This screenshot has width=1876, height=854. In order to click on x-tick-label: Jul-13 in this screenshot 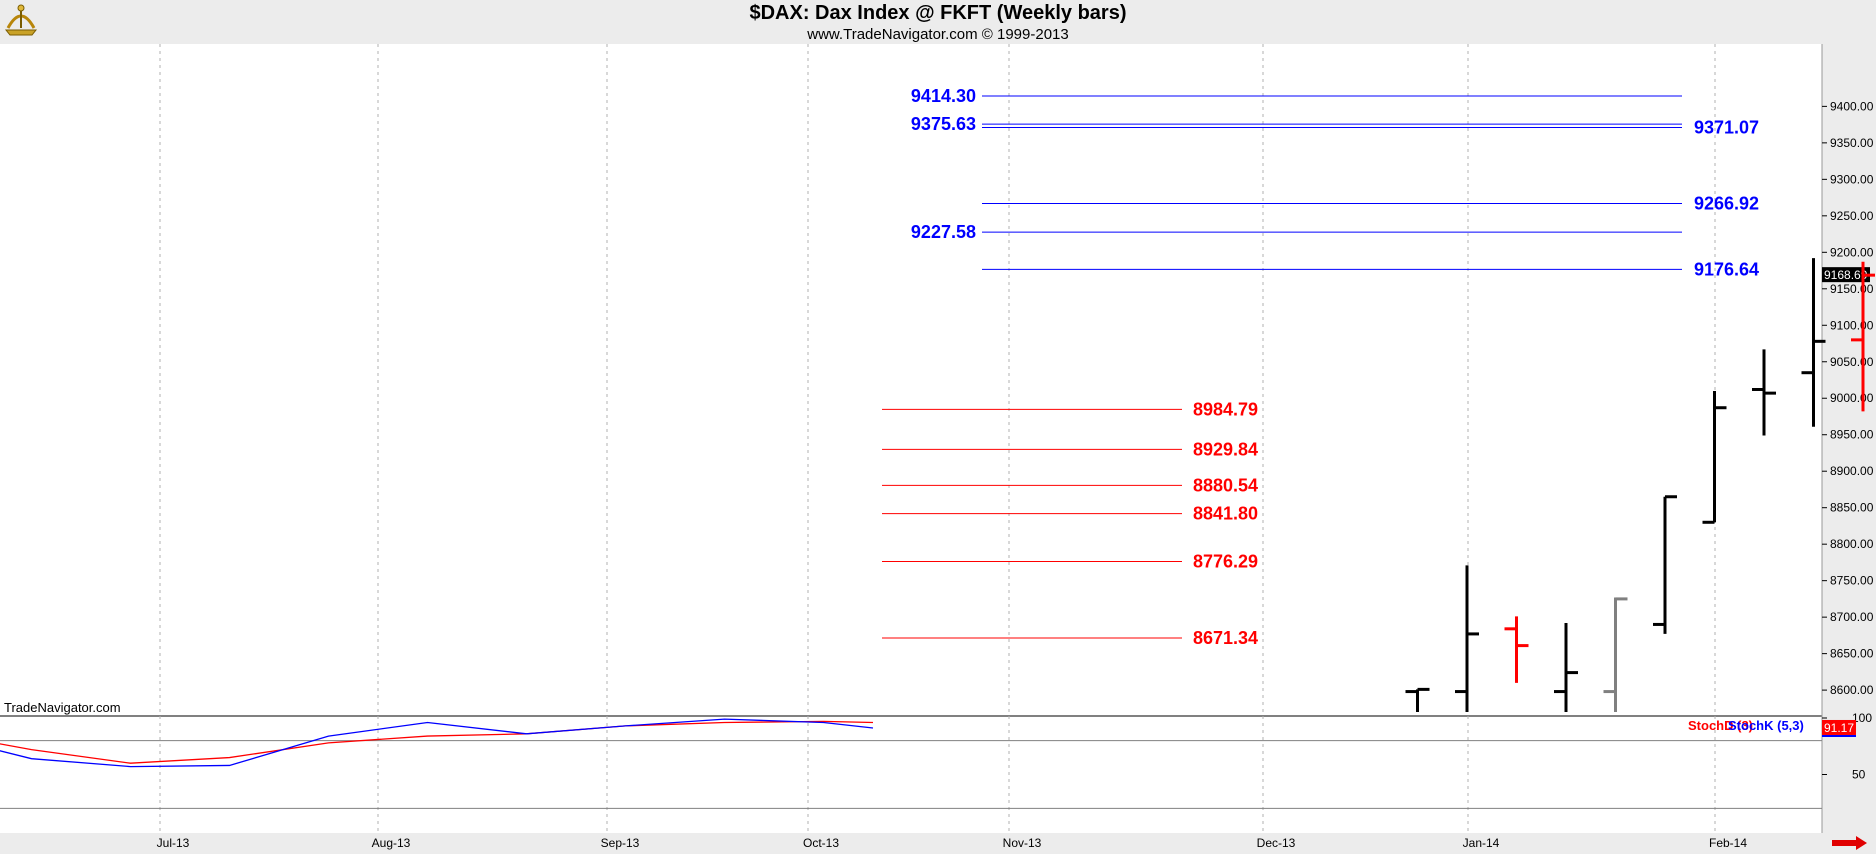, I will do `click(173, 843)`.